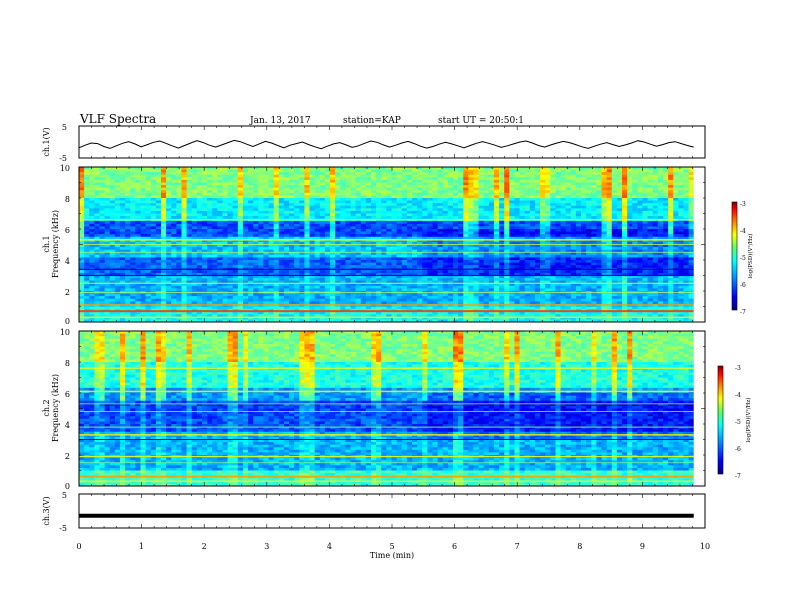 This screenshot has height=612, width=792. What do you see at coordinates (386, 144) in the screenshot?
I see `ch1-voltage-line` at bounding box center [386, 144].